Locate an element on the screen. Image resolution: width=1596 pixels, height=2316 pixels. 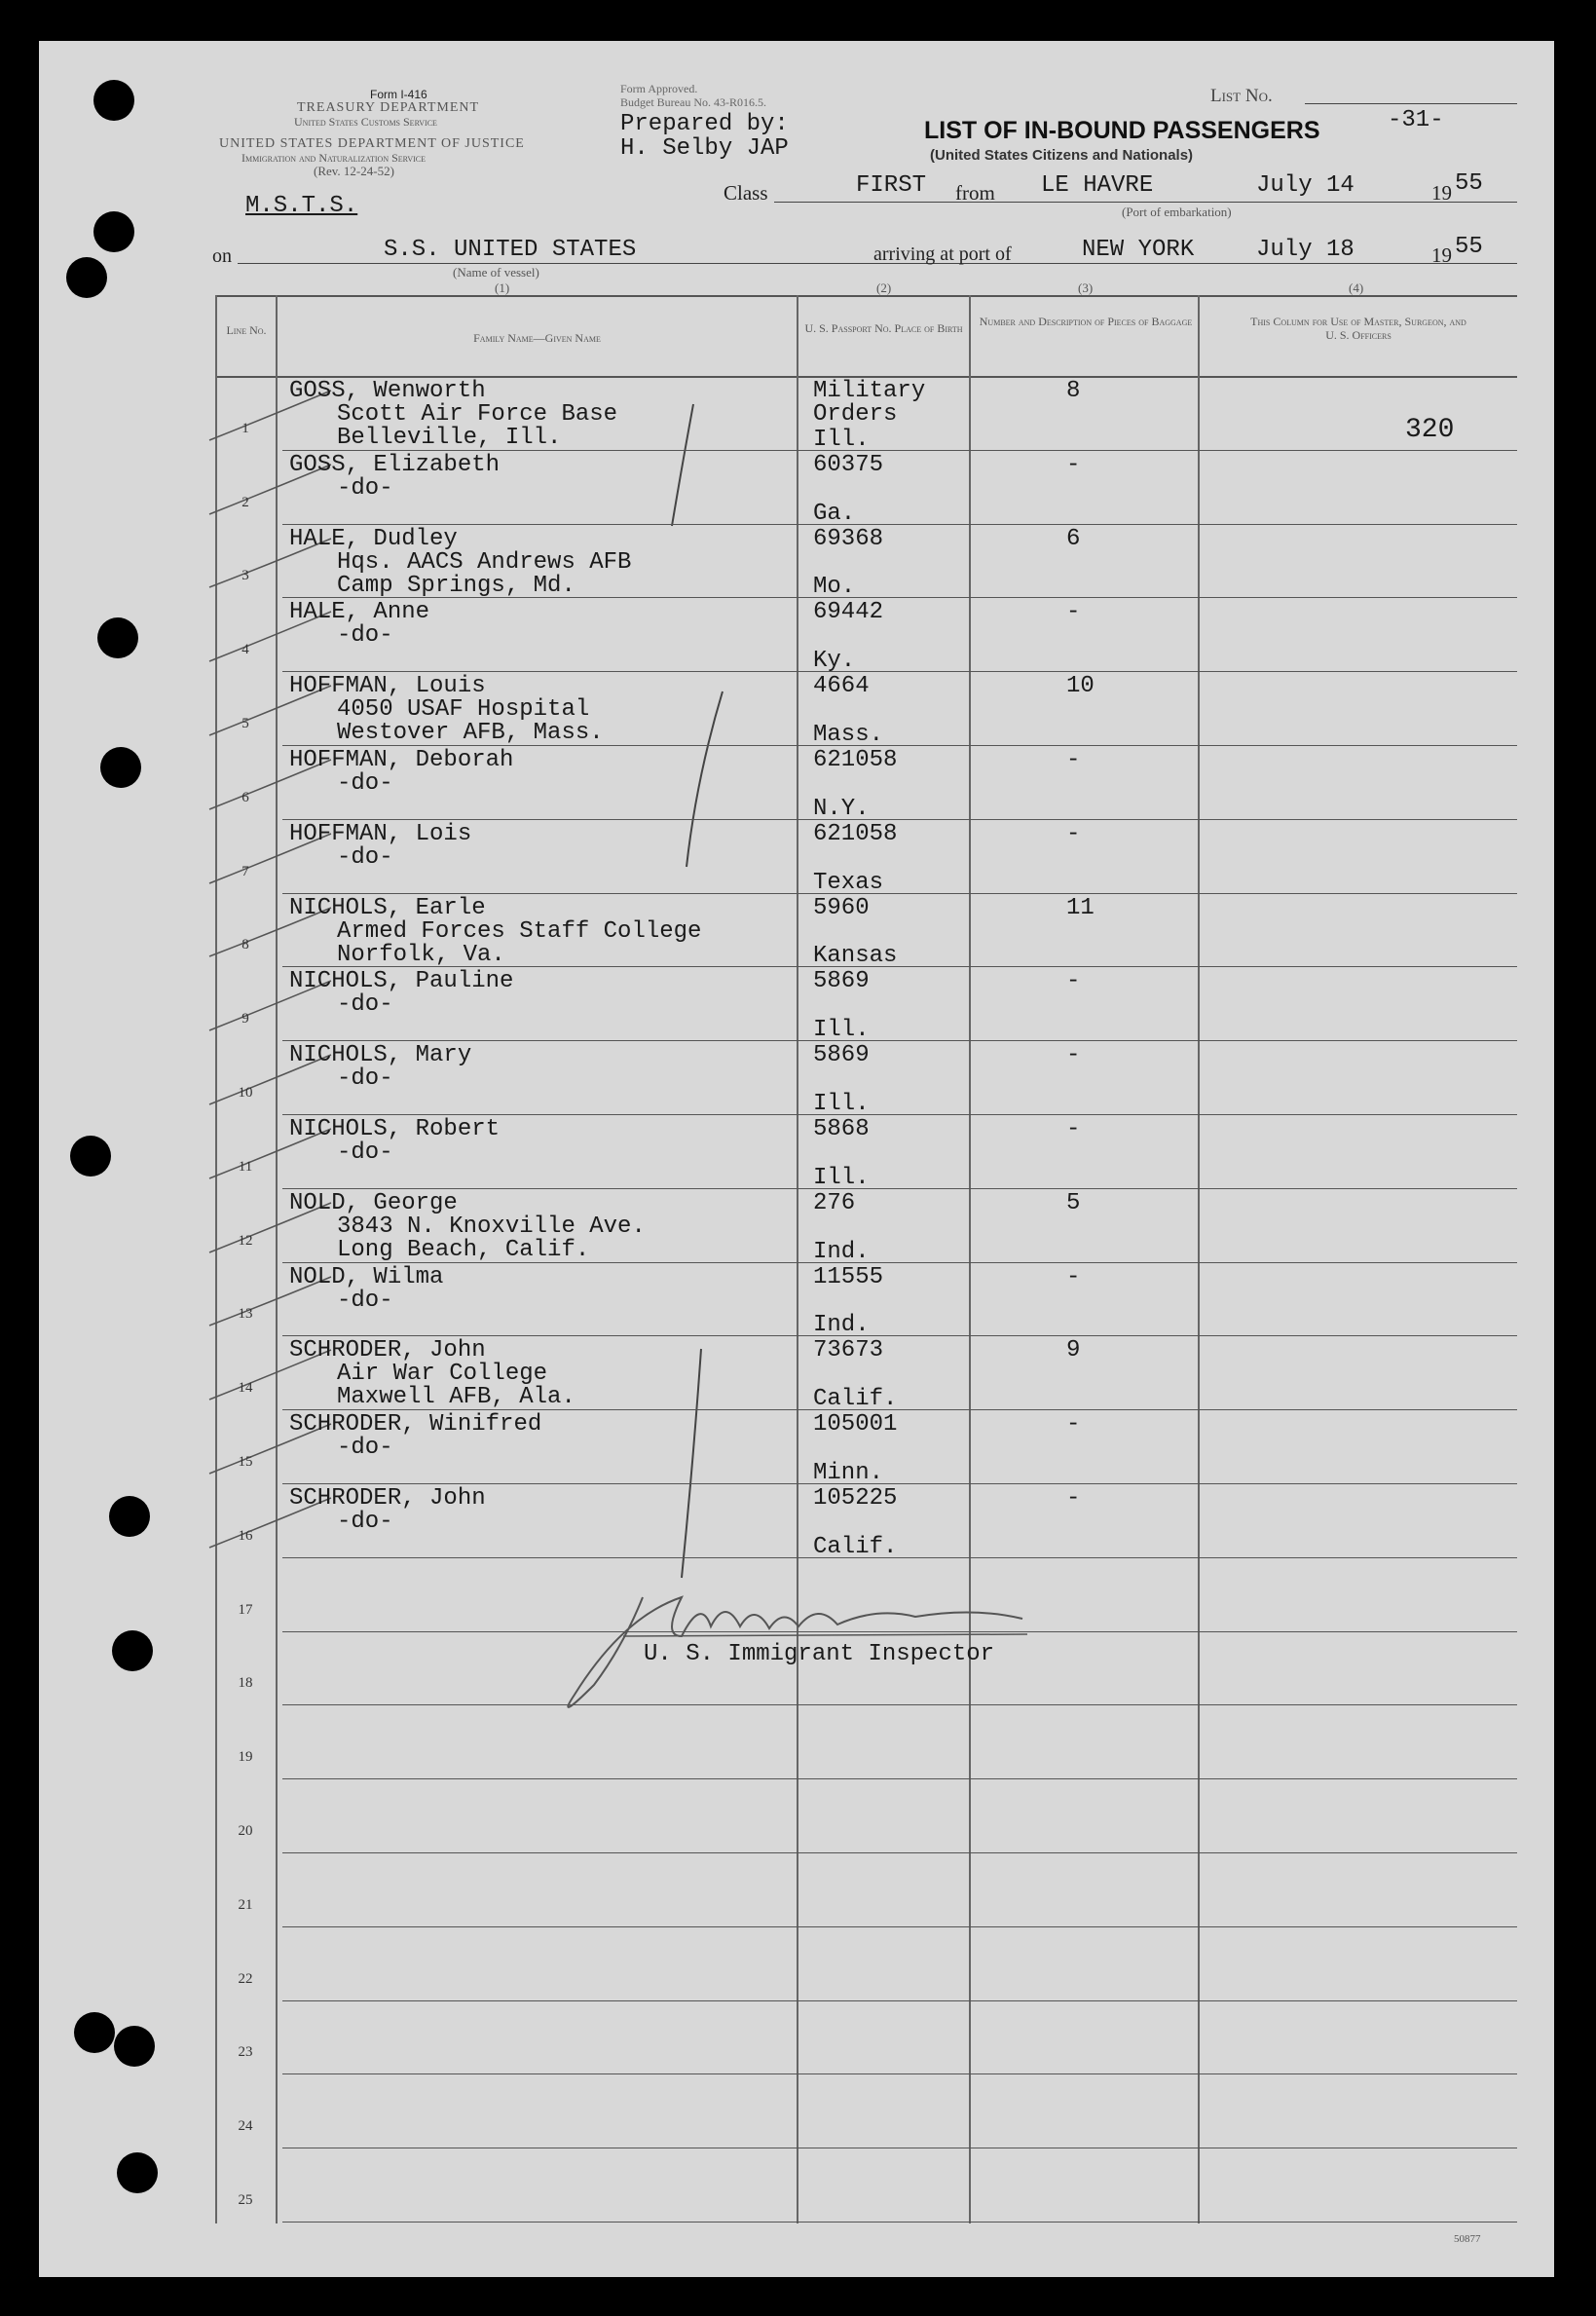
column-number-1: (1) is located at coordinates (502, 287).